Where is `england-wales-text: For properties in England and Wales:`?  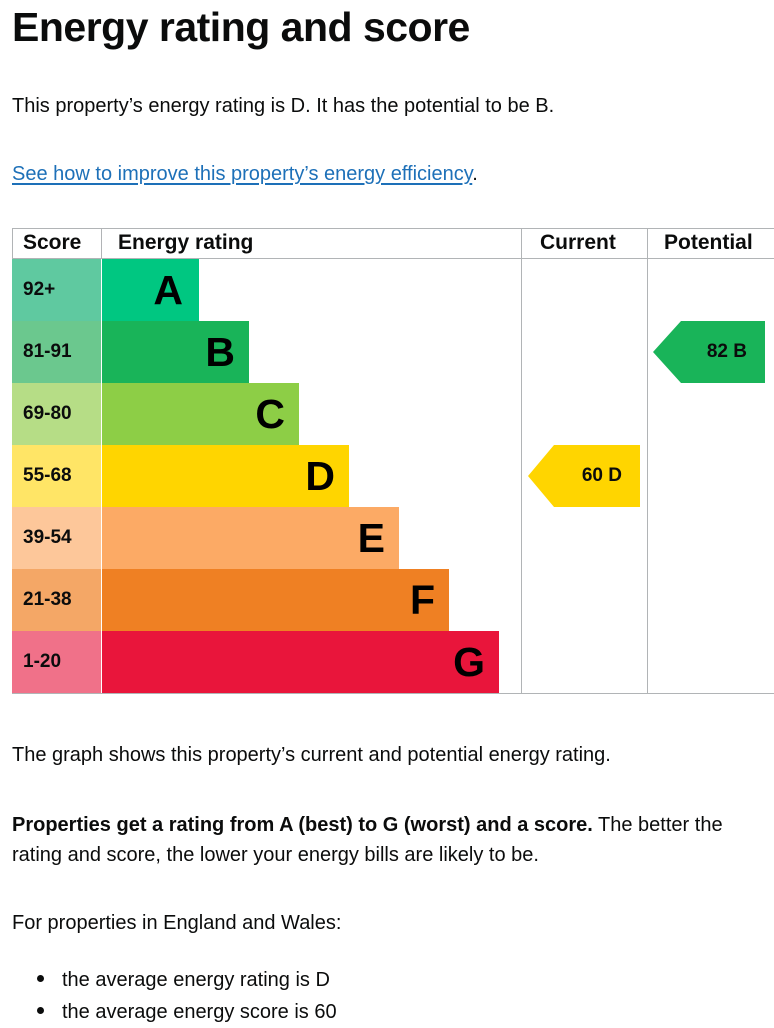
england-wales-text: For properties in England and Wales: is located at coordinates (177, 923).